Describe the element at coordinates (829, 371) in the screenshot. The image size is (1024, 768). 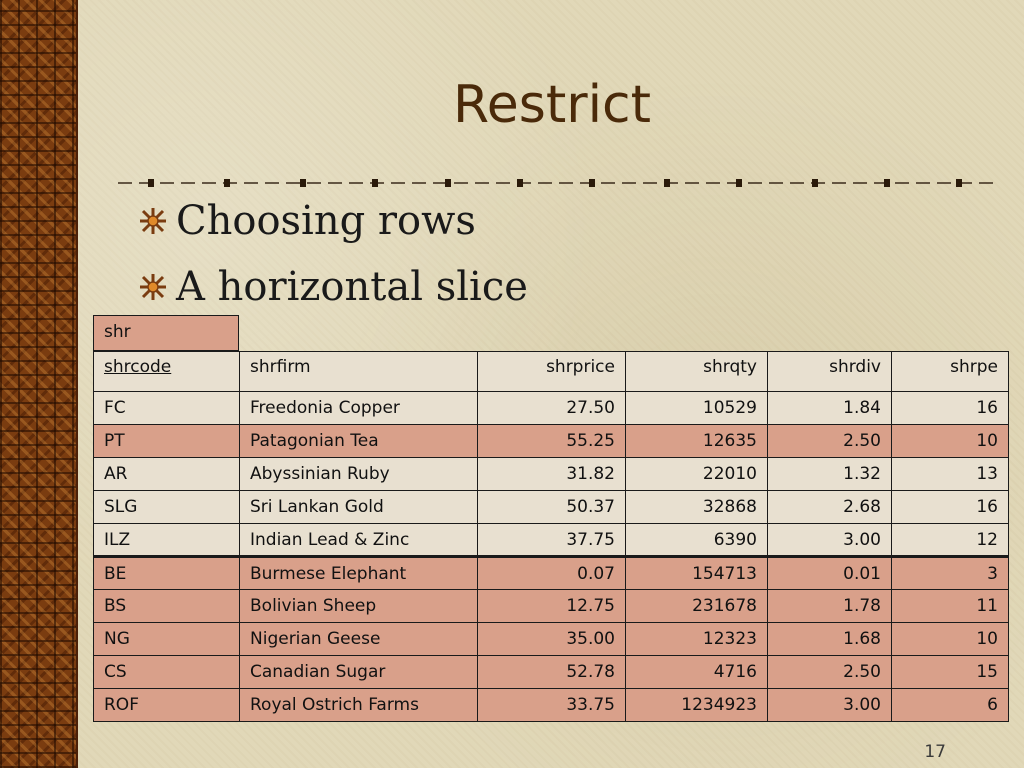
I see `column-header-shrdiv: shrdiv` at that location.